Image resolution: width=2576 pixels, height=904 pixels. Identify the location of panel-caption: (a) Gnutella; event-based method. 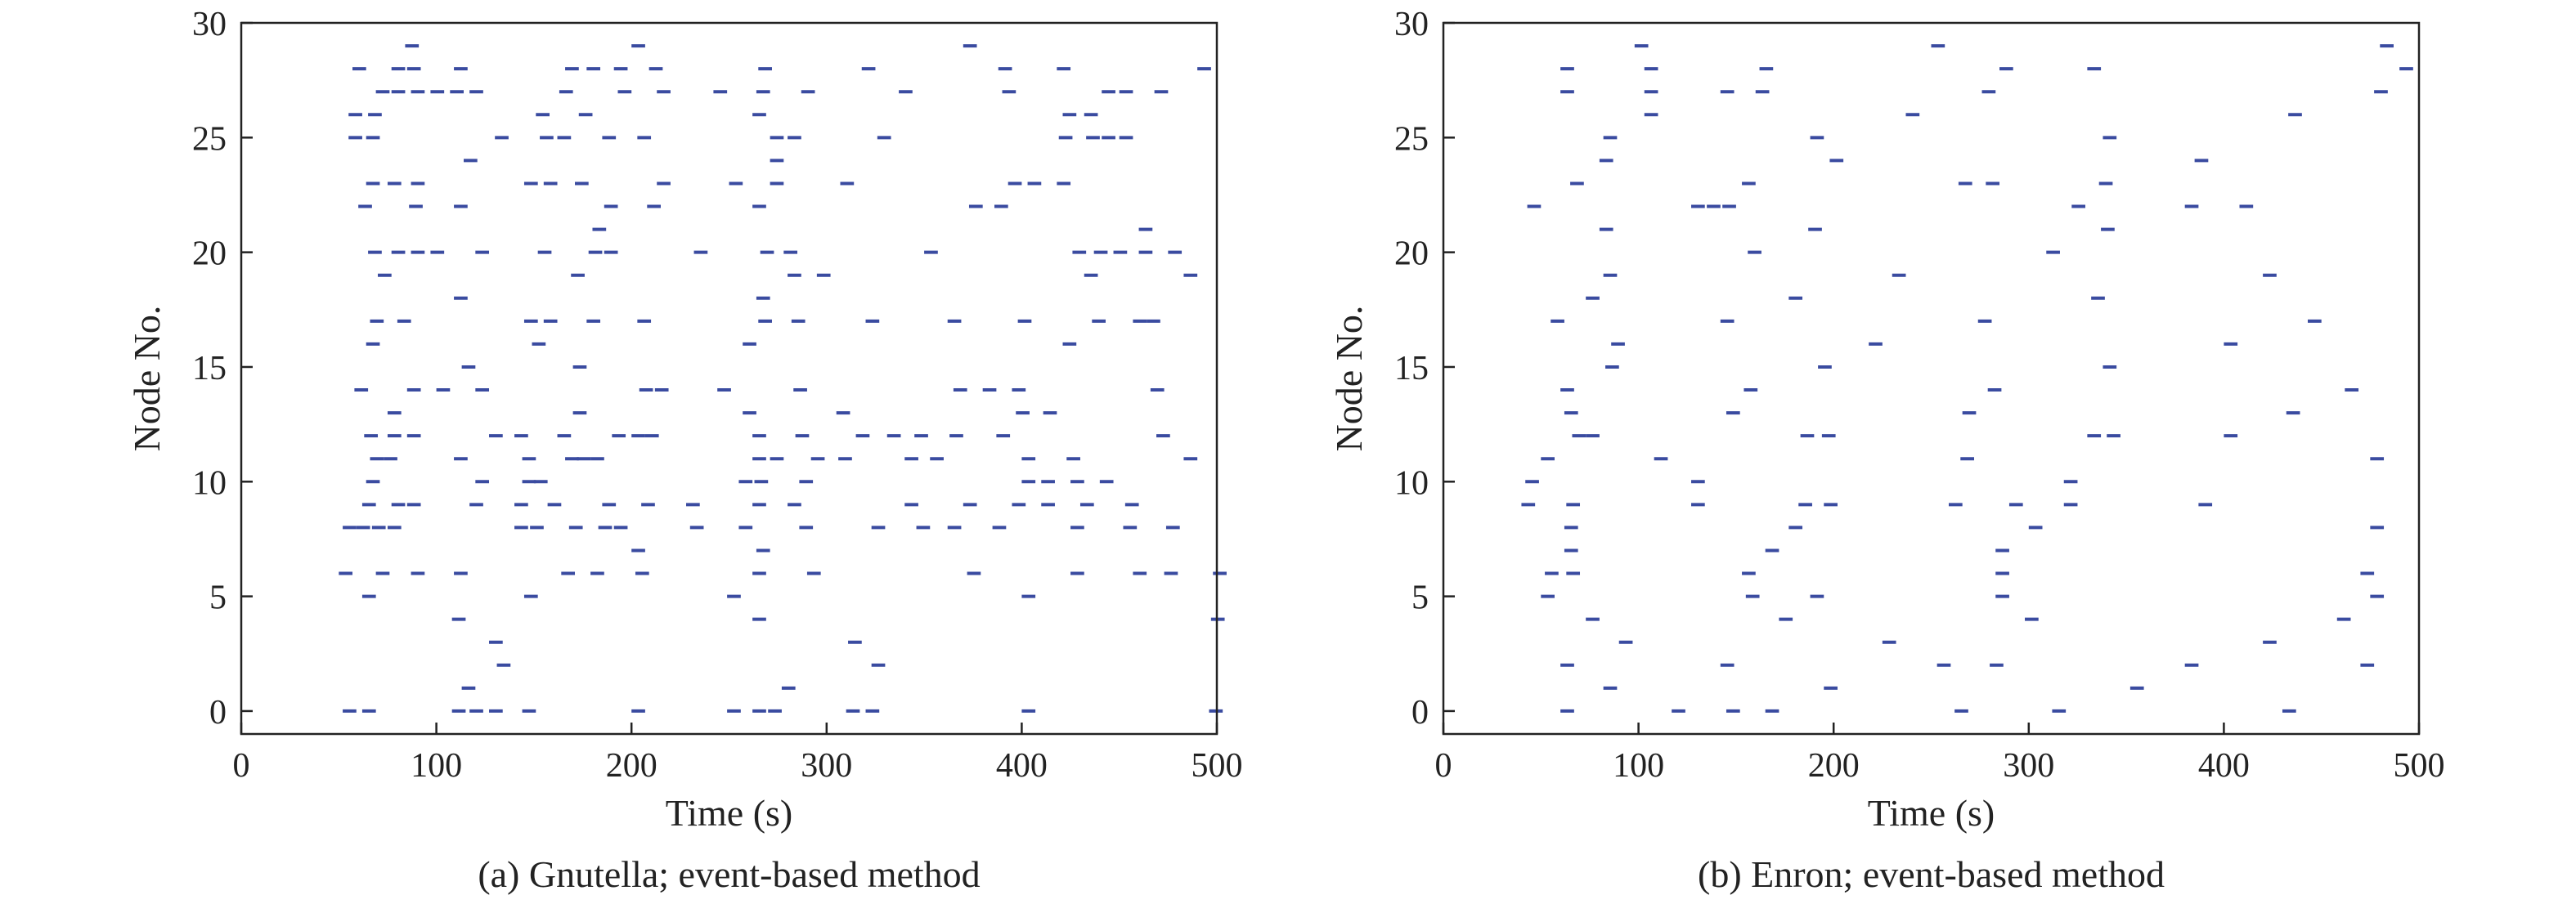
(729, 874).